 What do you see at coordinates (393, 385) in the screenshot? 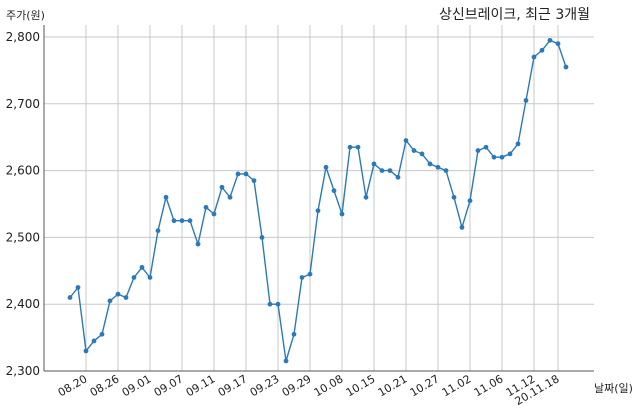
I see `x-tick-label: 10.21` at bounding box center [393, 385].